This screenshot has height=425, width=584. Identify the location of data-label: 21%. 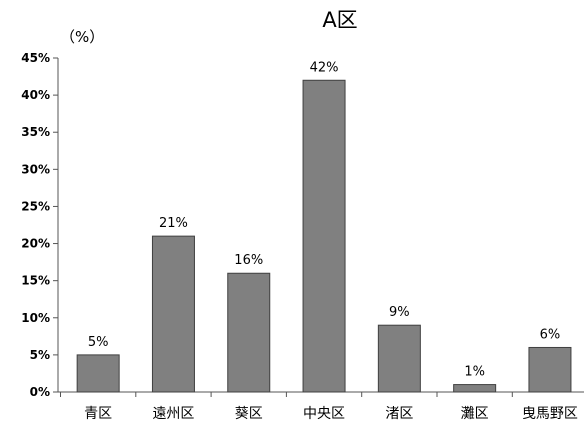
(173, 223).